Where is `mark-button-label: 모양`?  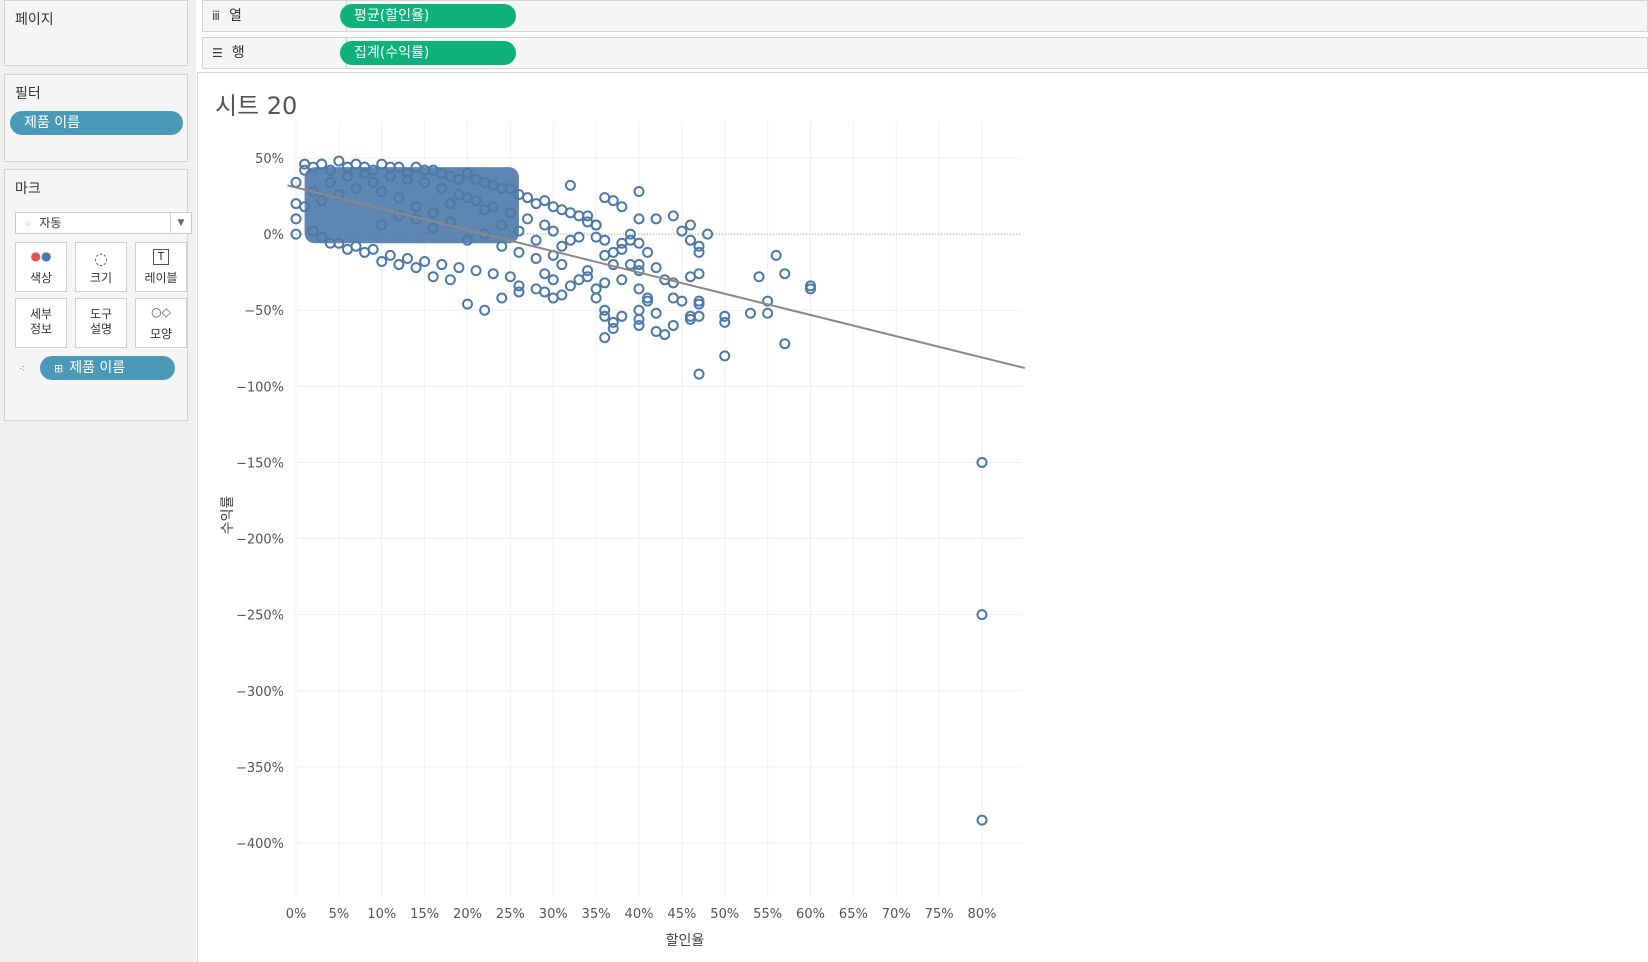
mark-button-label: 모양 is located at coordinates (161, 334).